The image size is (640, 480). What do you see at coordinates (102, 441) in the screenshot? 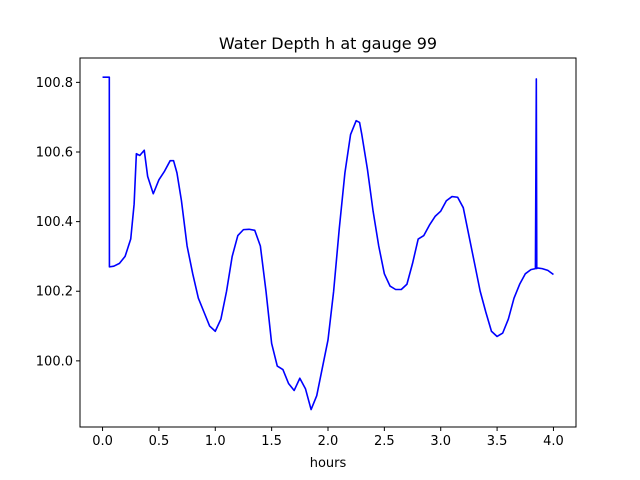
I see `x-tick-label: 0.0` at bounding box center [102, 441].